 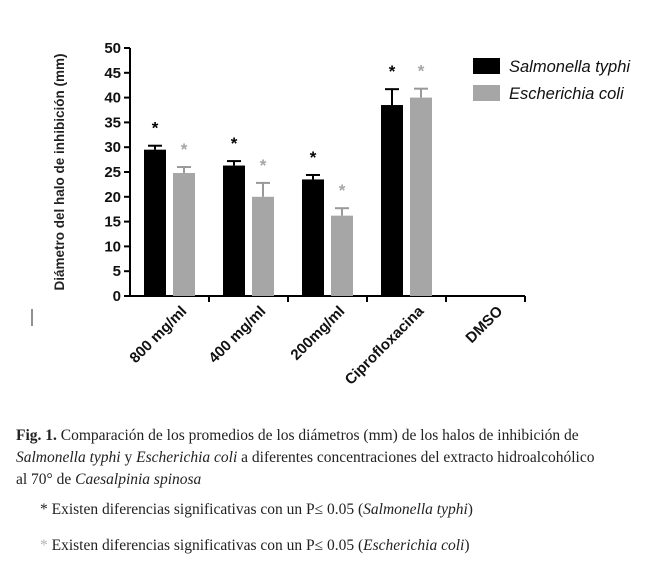 What do you see at coordinates (158, 335) in the screenshot?
I see `x-tick-label: 800 mg/ml` at bounding box center [158, 335].